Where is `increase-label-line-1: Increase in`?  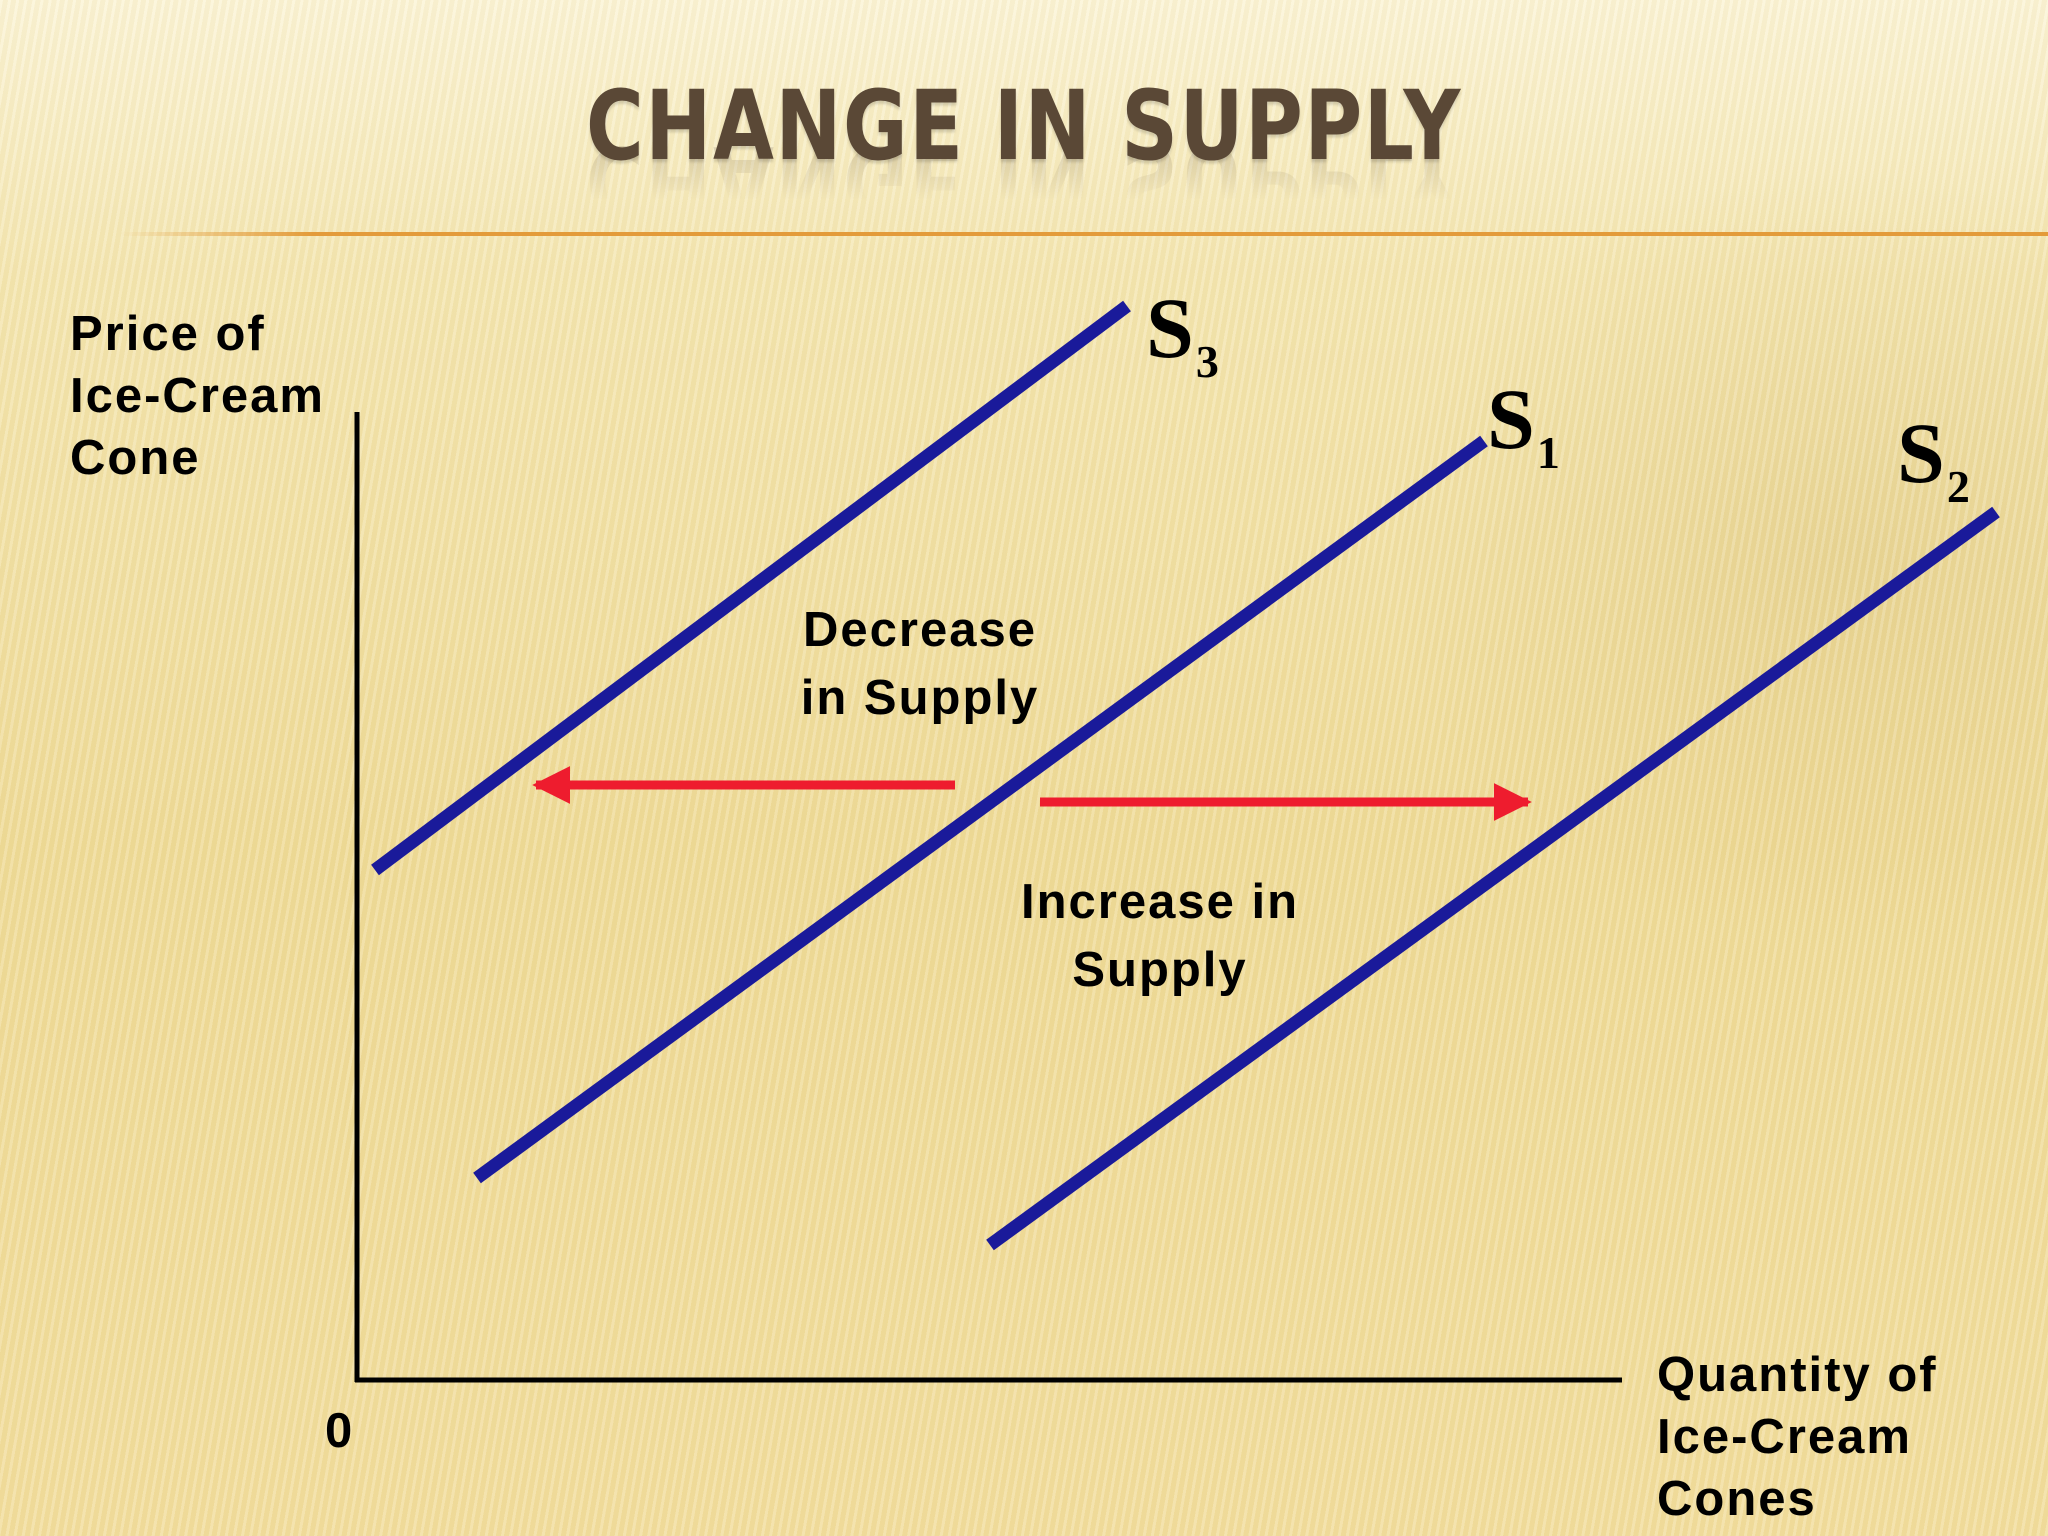
increase-label-line-1: Increase in is located at coordinates (1160, 902).